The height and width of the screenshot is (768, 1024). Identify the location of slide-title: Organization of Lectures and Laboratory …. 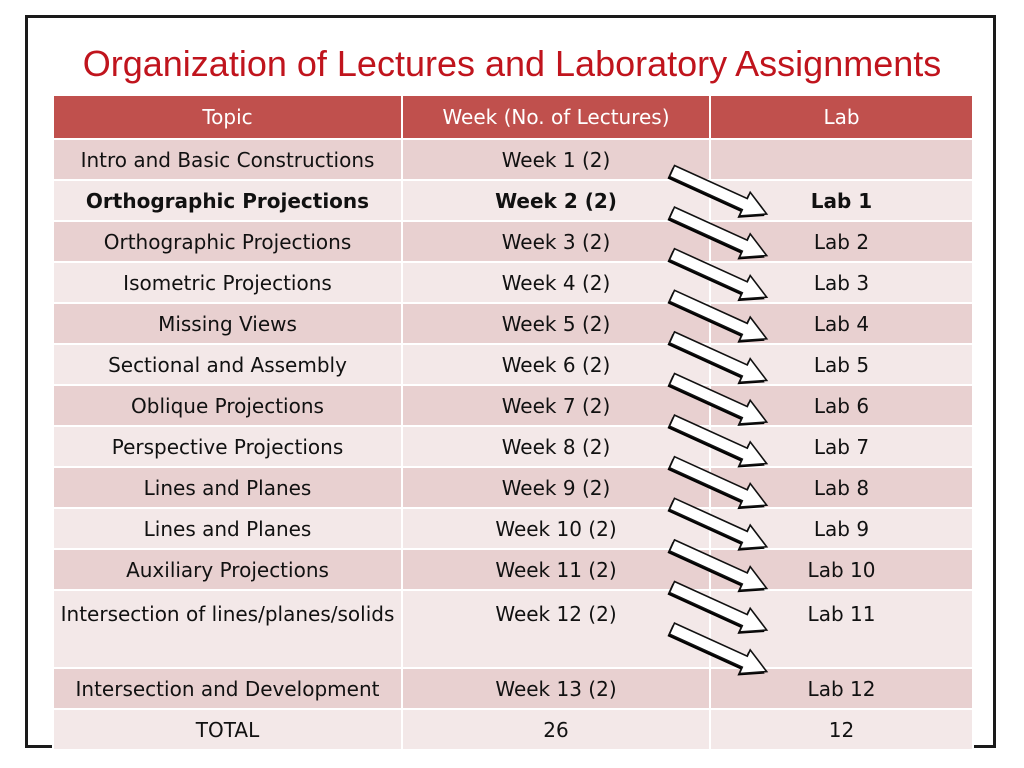
(512, 63).